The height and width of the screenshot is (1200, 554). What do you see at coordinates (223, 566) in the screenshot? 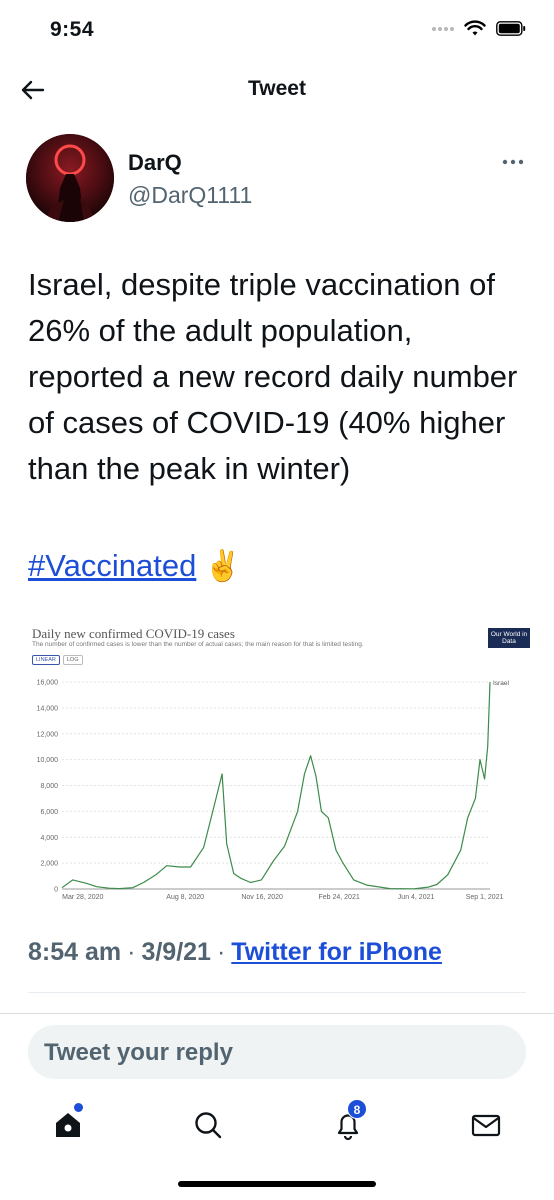
I see `victory-hand-emoji: ✌️` at bounding box center [223, 566].